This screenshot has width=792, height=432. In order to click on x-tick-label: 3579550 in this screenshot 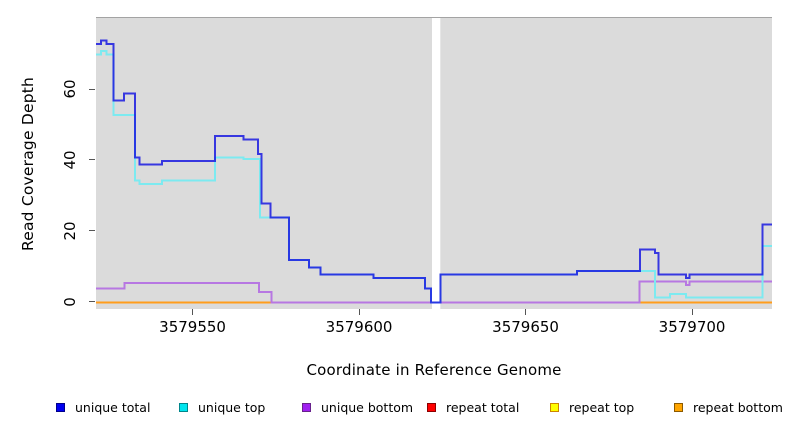, I will do `click(192, 327)`.